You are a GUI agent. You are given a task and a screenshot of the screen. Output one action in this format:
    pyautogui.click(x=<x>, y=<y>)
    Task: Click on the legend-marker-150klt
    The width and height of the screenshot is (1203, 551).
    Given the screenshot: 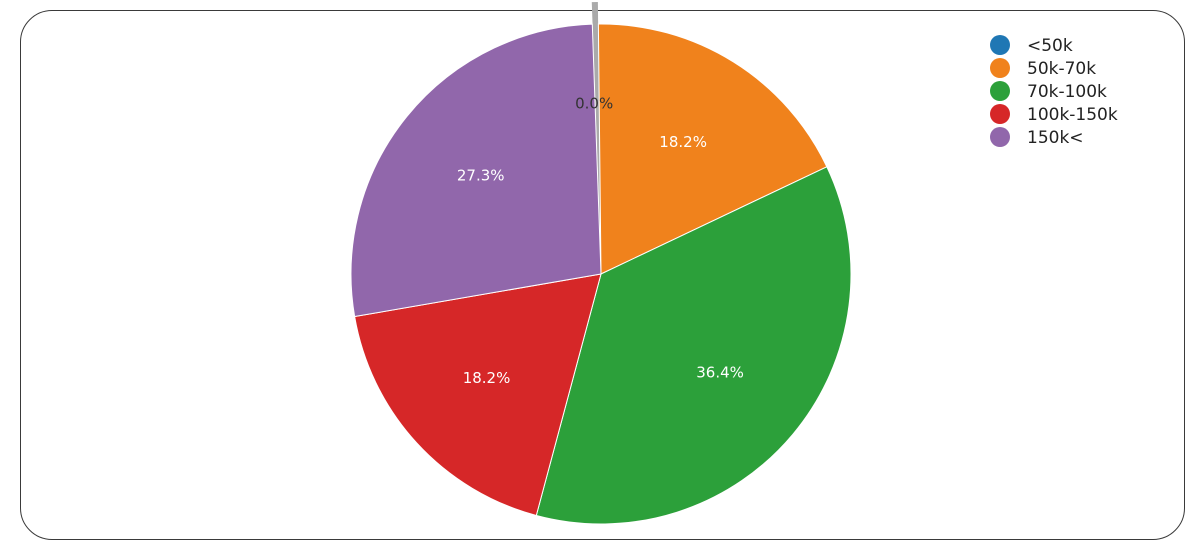 What is the action you would take?
    pyautogui.click(x=1000, y=137)
    